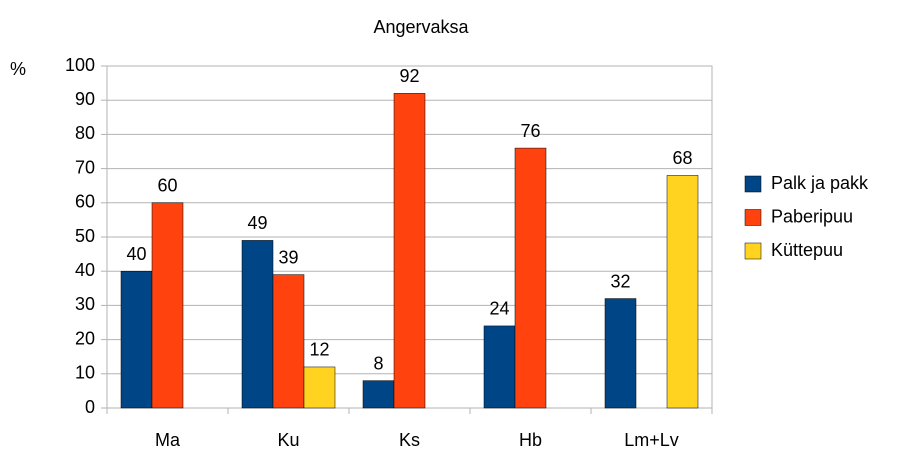 This screenshot has height=451, width=917. What do you see at coordinates (85, 236) in the screenshot?
I see `y-tick-label: 50` at bounding box center [85, 236].